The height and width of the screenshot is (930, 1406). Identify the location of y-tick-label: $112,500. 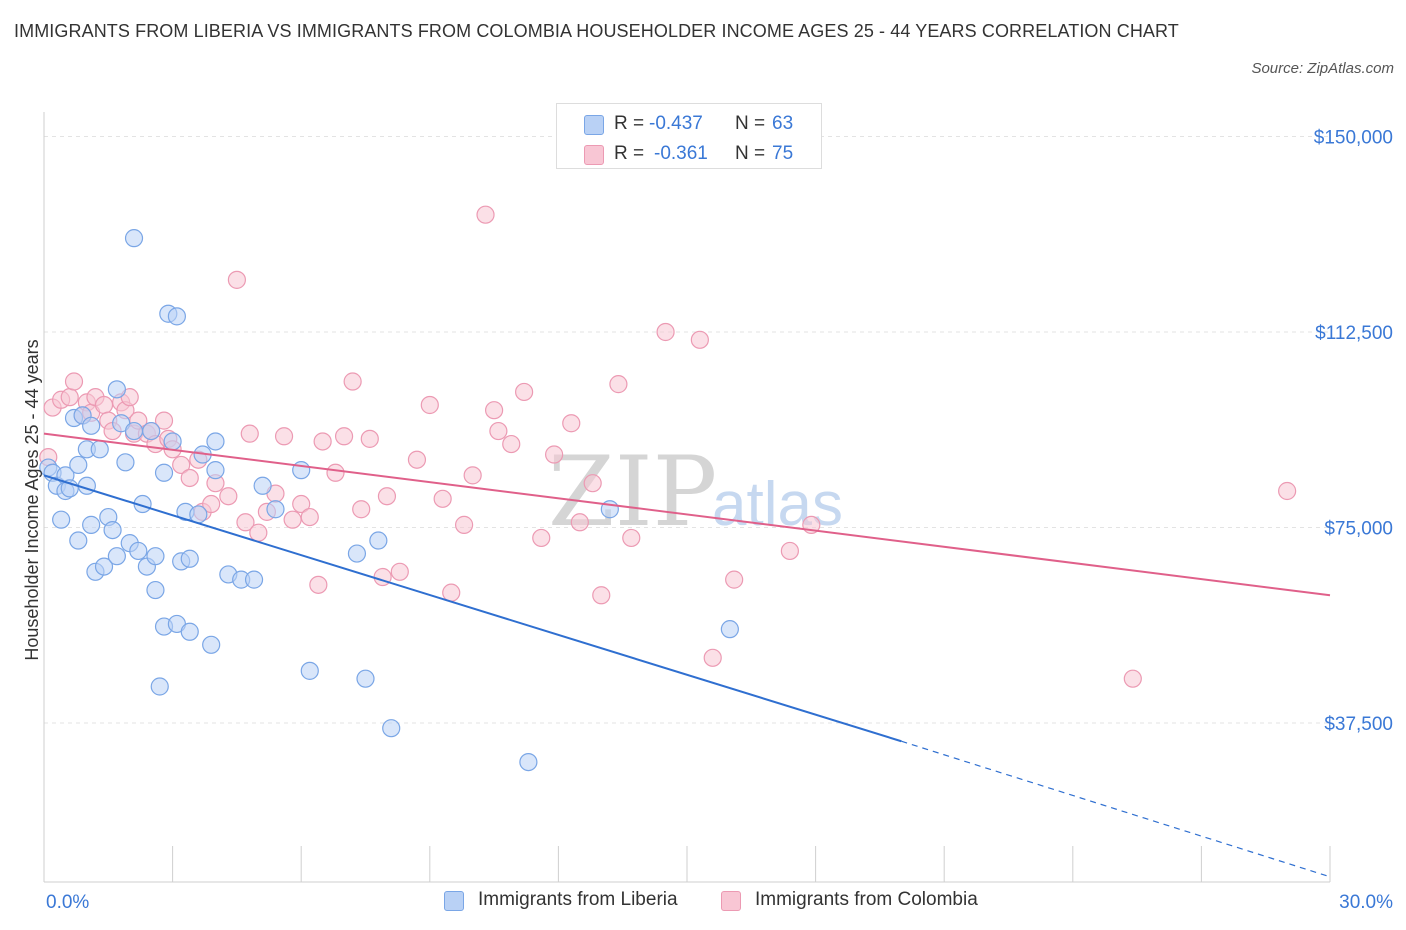
(1354, 333).